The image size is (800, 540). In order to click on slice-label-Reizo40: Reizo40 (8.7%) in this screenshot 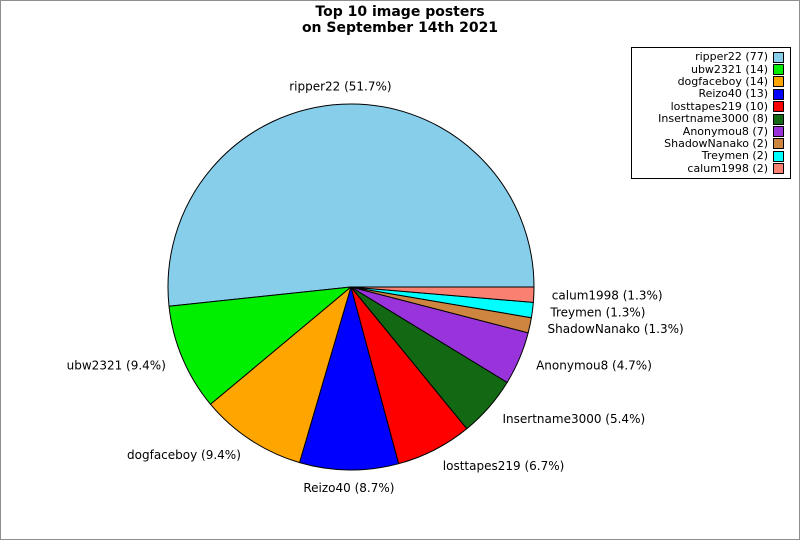, I will do `click(348, 488)`.